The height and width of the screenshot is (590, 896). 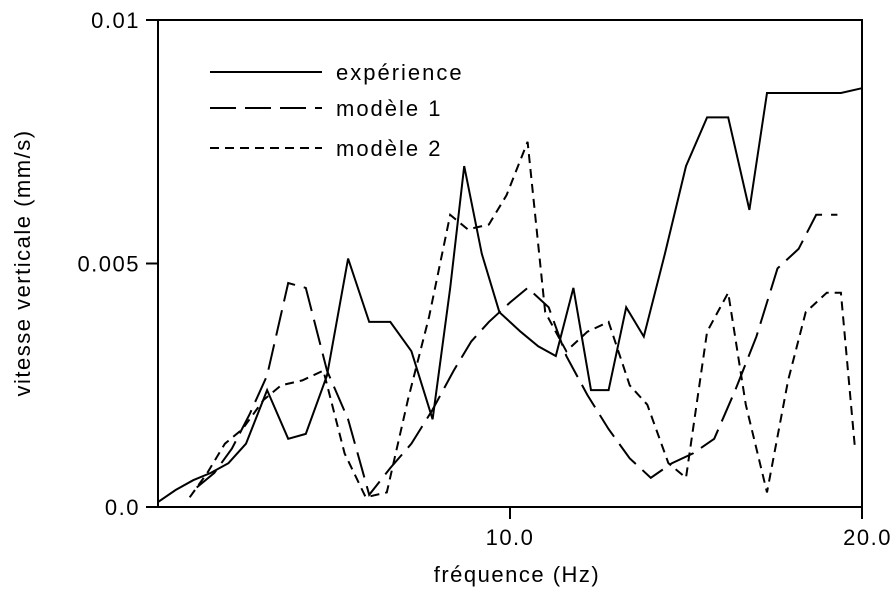 I want to click on x-axis-title: fréquence (Hz), so click(x=517, y=574).